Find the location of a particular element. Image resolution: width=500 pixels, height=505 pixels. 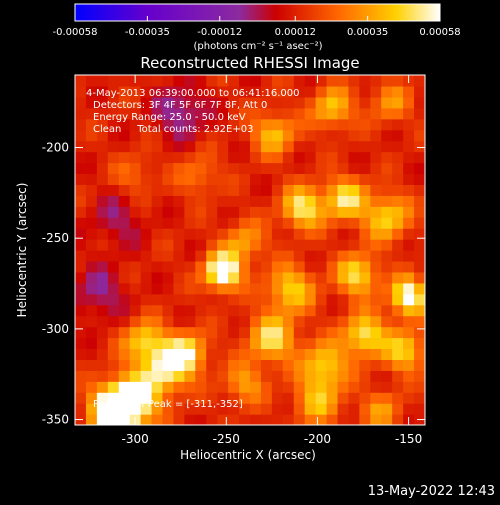

annotation-clean-counts: Clean Total counts: 2.92E+03 is located at coordinates (173, 129).